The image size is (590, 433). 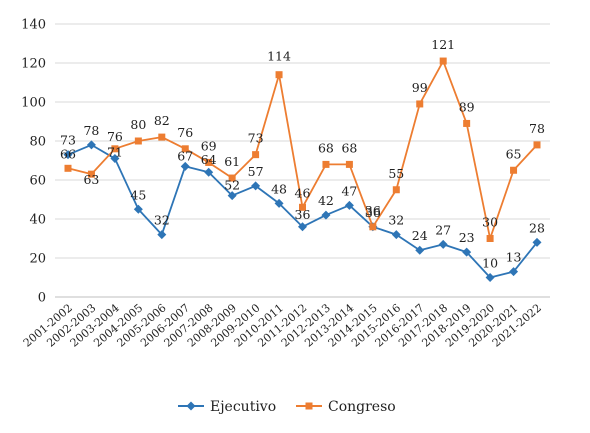 I want to click on data-label: 99, so click(x=420, y=87).